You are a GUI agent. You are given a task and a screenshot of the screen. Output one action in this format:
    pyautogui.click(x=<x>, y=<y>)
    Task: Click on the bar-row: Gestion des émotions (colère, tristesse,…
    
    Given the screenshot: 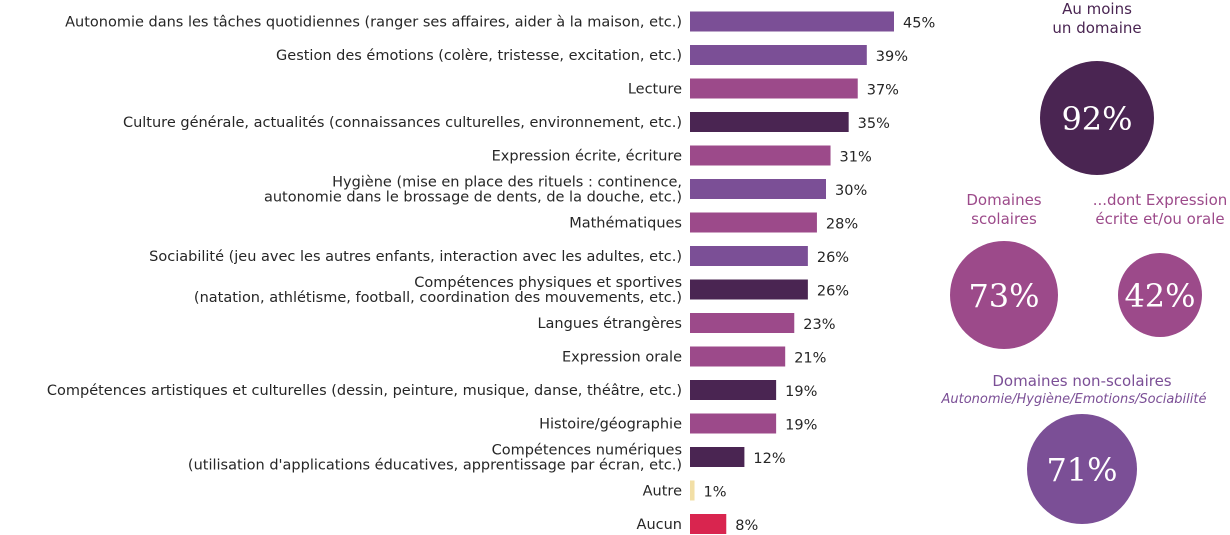 What is the action you would take?
    pyautogui.click(x=592, y=55)
    